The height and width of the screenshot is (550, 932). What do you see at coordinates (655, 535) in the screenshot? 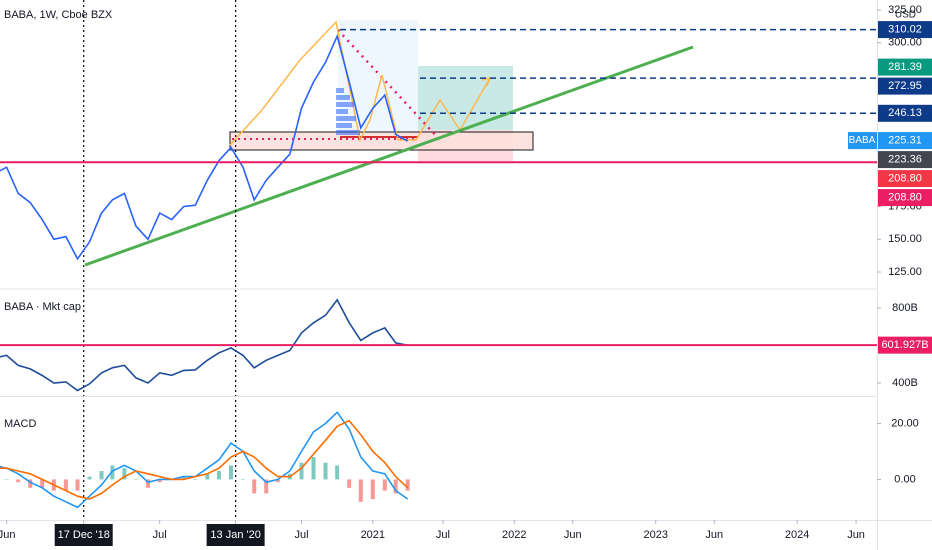
I see `x-tick-label: 2023` at bounding box center [655, 535].